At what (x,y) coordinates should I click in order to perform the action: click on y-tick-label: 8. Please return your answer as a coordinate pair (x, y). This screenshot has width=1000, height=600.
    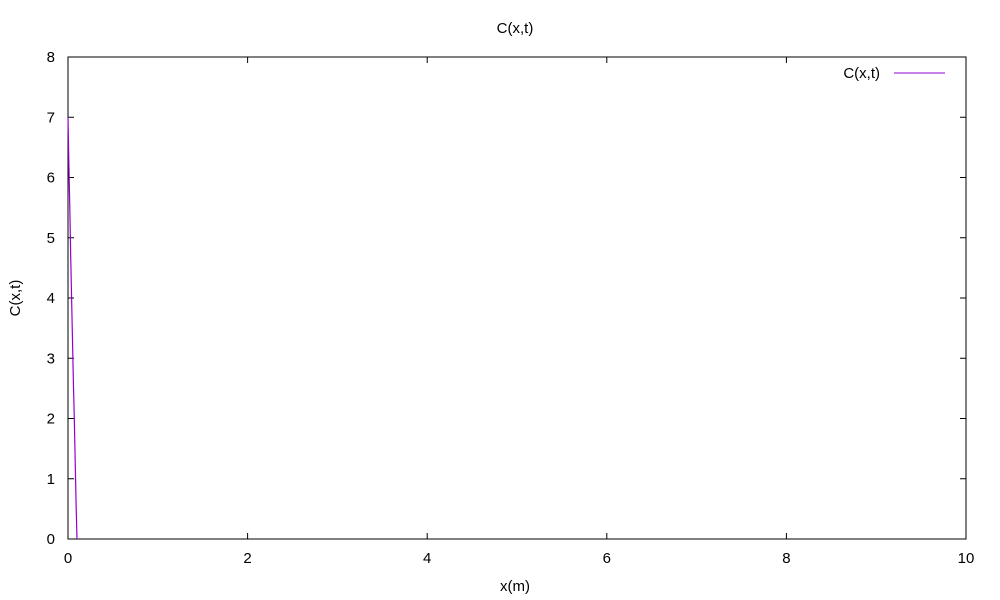
    Looking at the image, I should click on (51, 57).